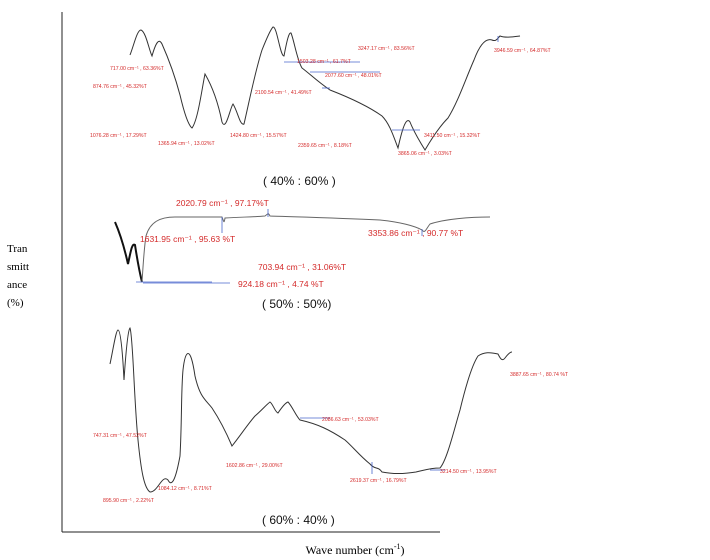 The image size is (710, 560). I want to click on peak-label: 874.76 cm⁻¹ , 45.32%T, so click(120, 87).